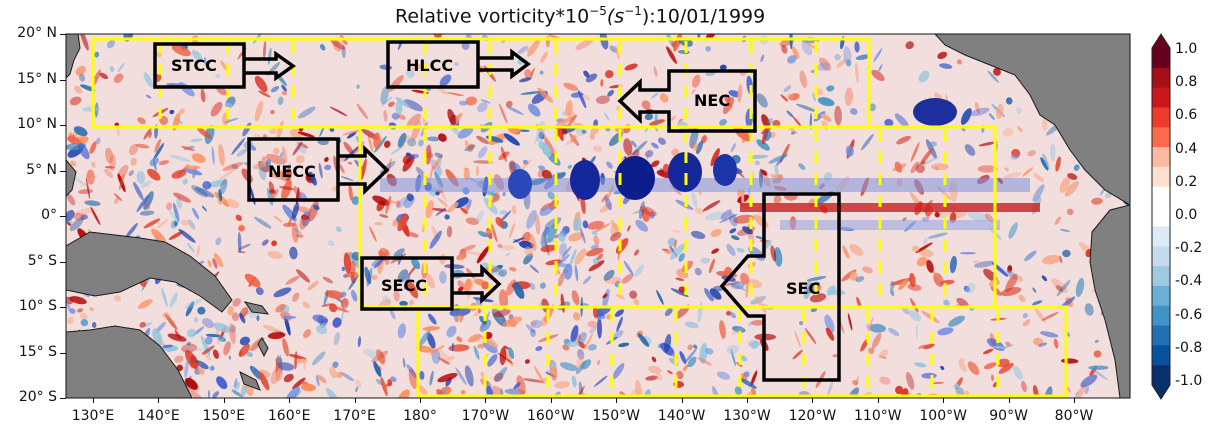  Describe the element at coordinates (1186, 49) in the screenshot. I see `colorbar-label: 1.0` at that location.